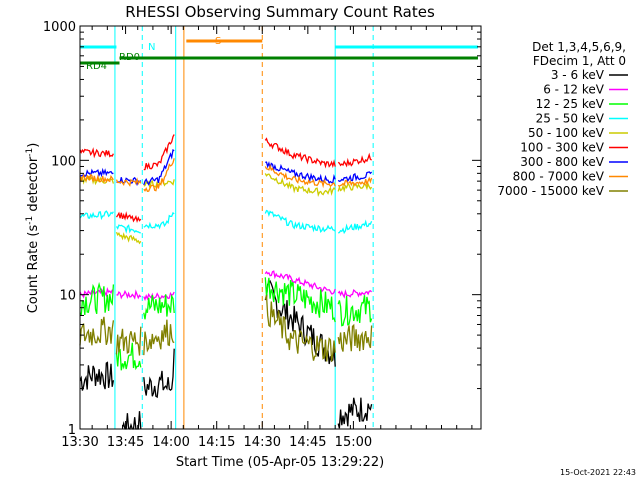 The width and height of the screenshot is (640, 480). Describe the element at coordinates (170, 442) in the screenshot. I see `x-tick-label: 14:00` at that location.